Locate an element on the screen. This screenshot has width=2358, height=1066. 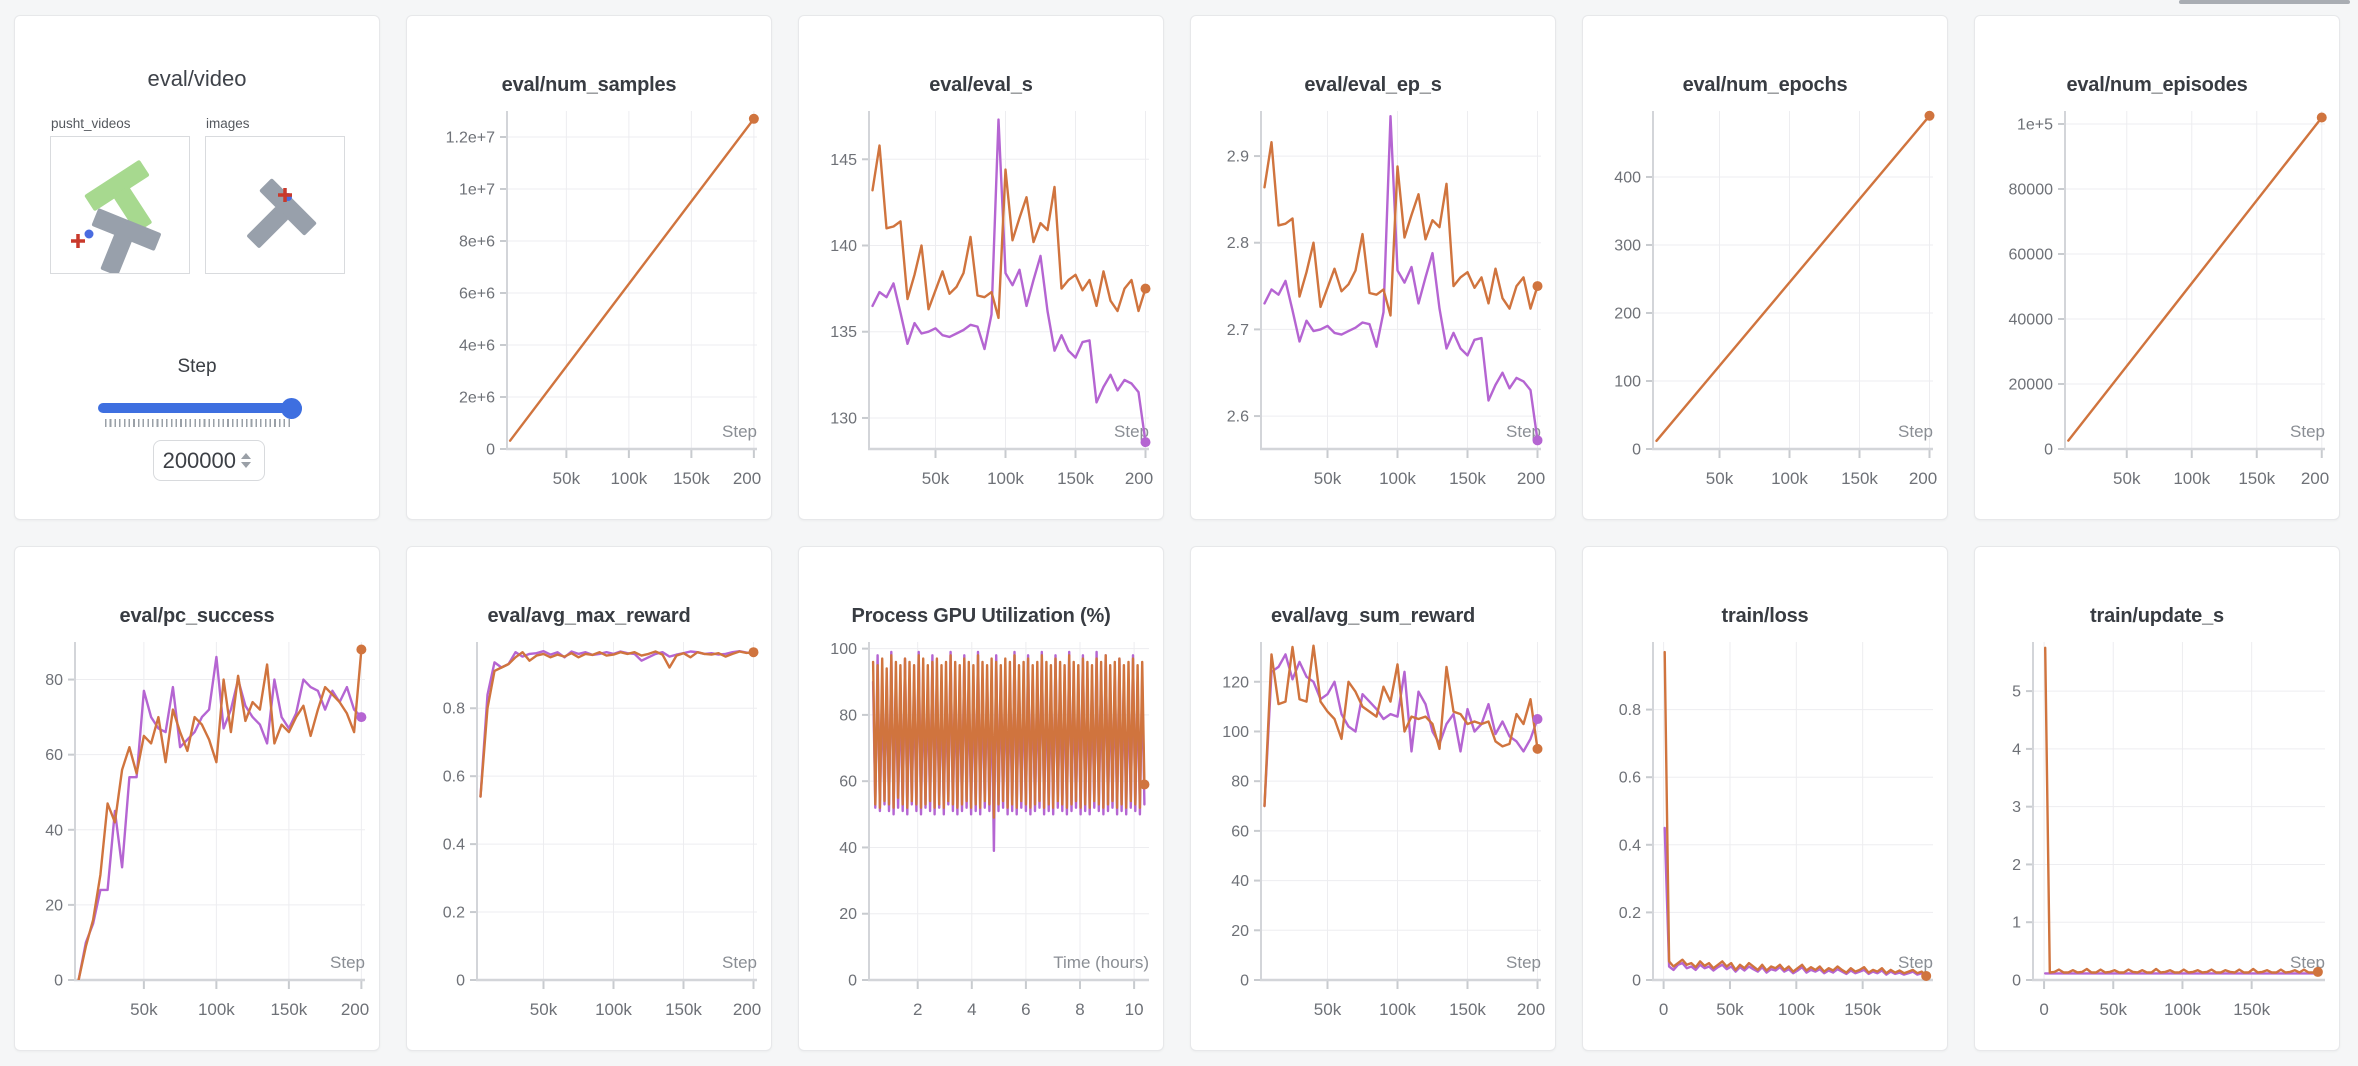
svg-text: 300 is located at coordinates (1627, 245).